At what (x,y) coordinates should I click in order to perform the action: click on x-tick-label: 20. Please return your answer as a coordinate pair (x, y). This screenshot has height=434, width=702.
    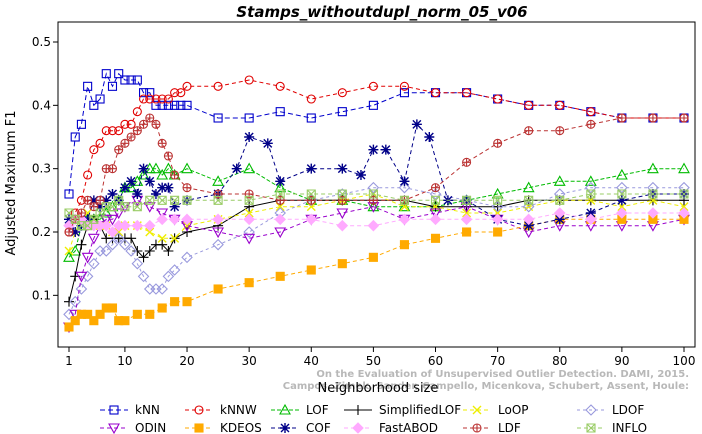
    Looking at the image, I should click on (186, 361).